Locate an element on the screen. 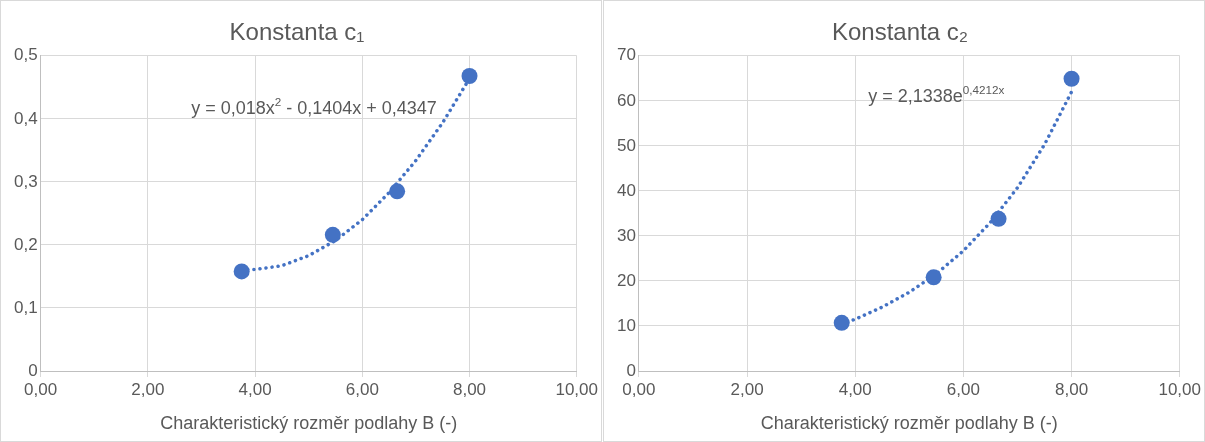  y-tick-label: 40 is located at coordinates (626, 190).